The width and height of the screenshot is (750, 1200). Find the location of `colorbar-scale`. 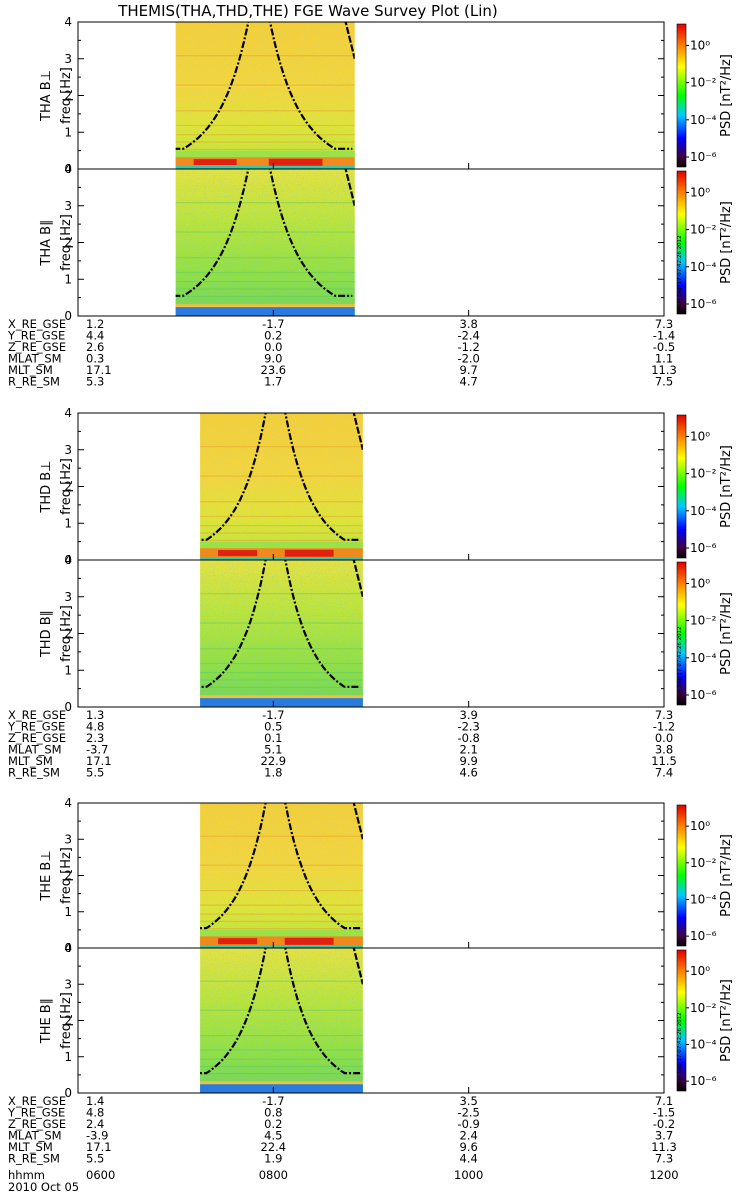

colorbar-scale is located at coordinates (681, 633).